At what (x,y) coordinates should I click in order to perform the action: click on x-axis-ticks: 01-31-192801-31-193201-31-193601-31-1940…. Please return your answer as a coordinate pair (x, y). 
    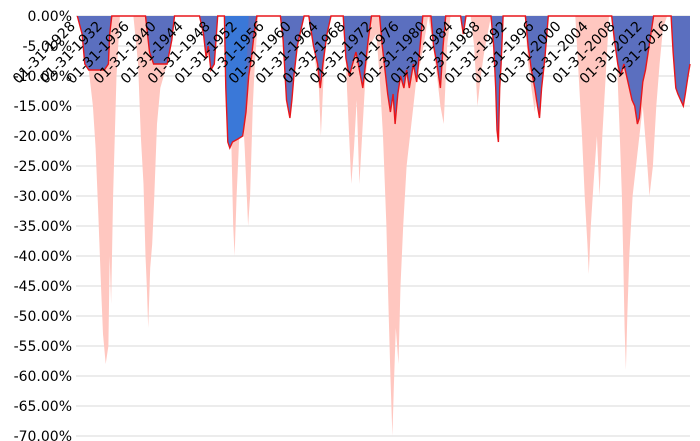
    Looking at the image, I should click on (341, 52).